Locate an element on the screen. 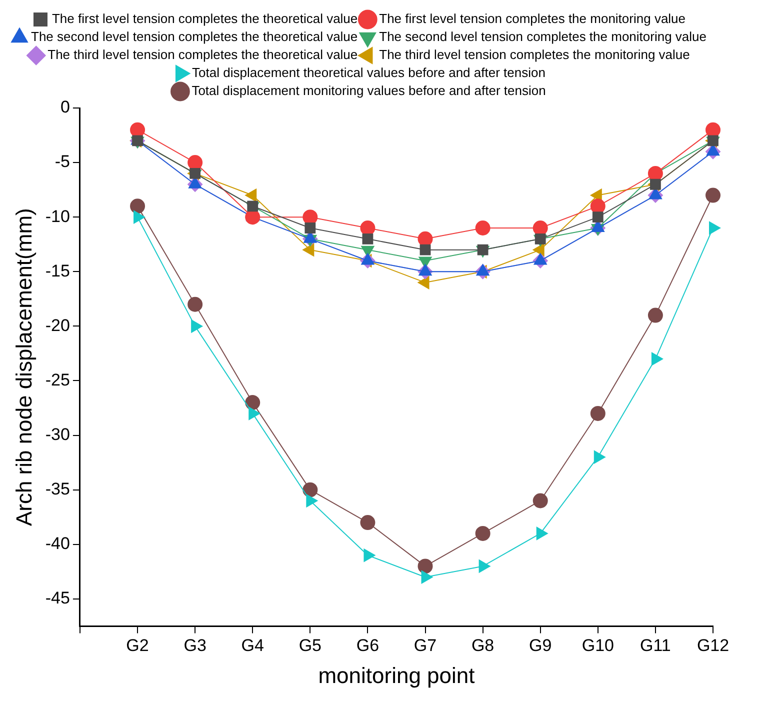 Image resolution: width=763 pixels, height=702 pixels. legend-label: Total displacement theoretical values before and after tension is located at coordinates (369, 72).